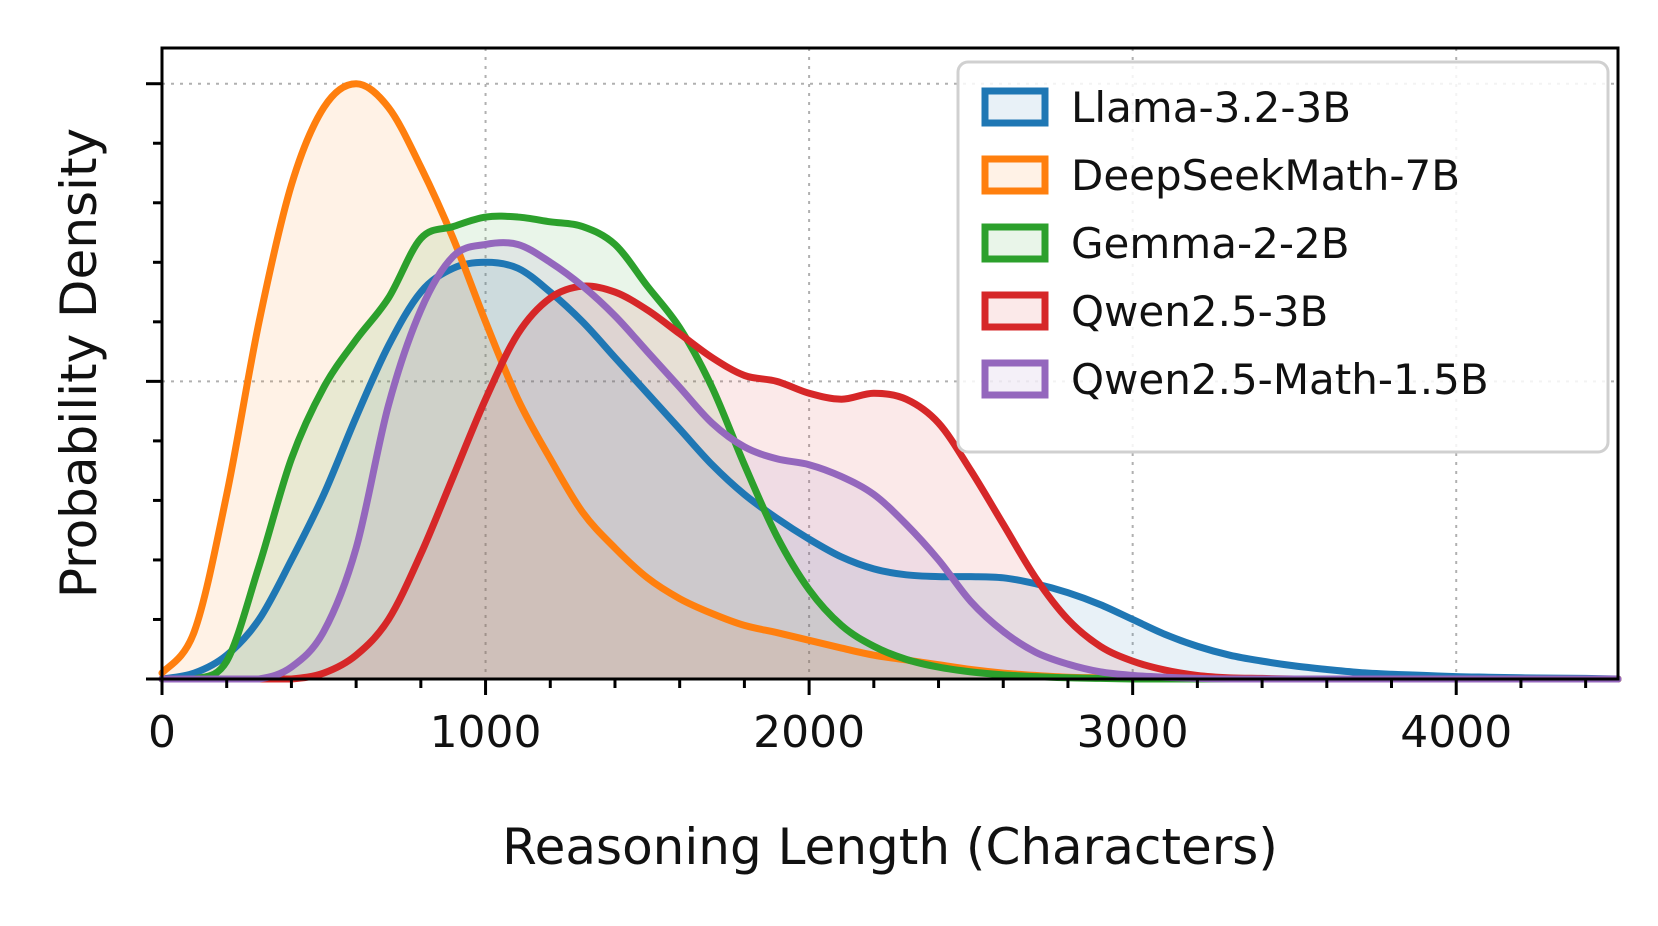  What do you see at coordinates (1015, 107) in the screenshot?
I see `legend-swatch-llama-3-2-3b` at bounding box center [1015, 107].